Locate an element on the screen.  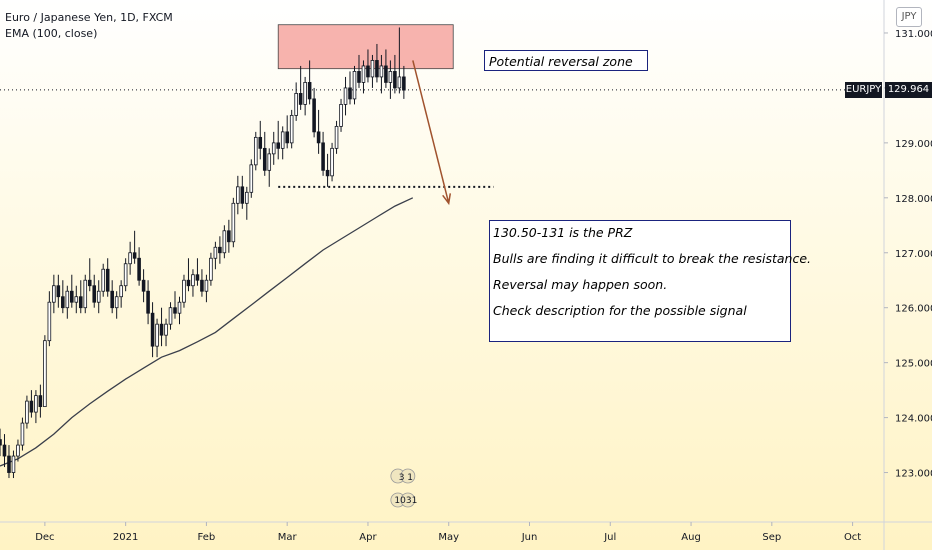
currency-badge: JPY is located at coordinates (909, 17).